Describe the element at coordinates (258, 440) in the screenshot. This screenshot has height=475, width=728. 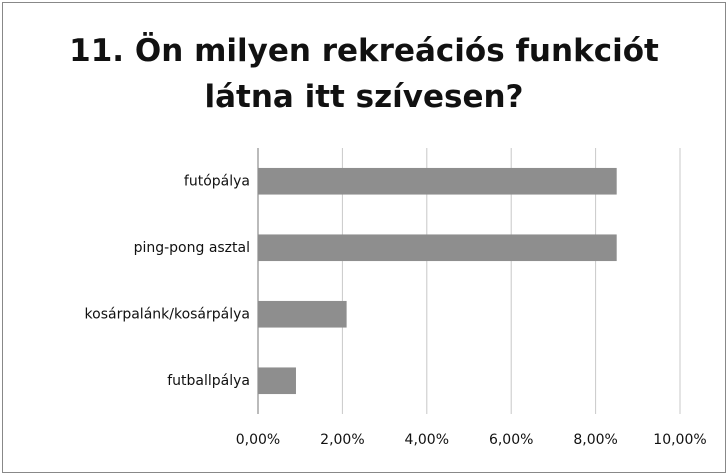
I see `x-tick-label: 0,00%` at that location.